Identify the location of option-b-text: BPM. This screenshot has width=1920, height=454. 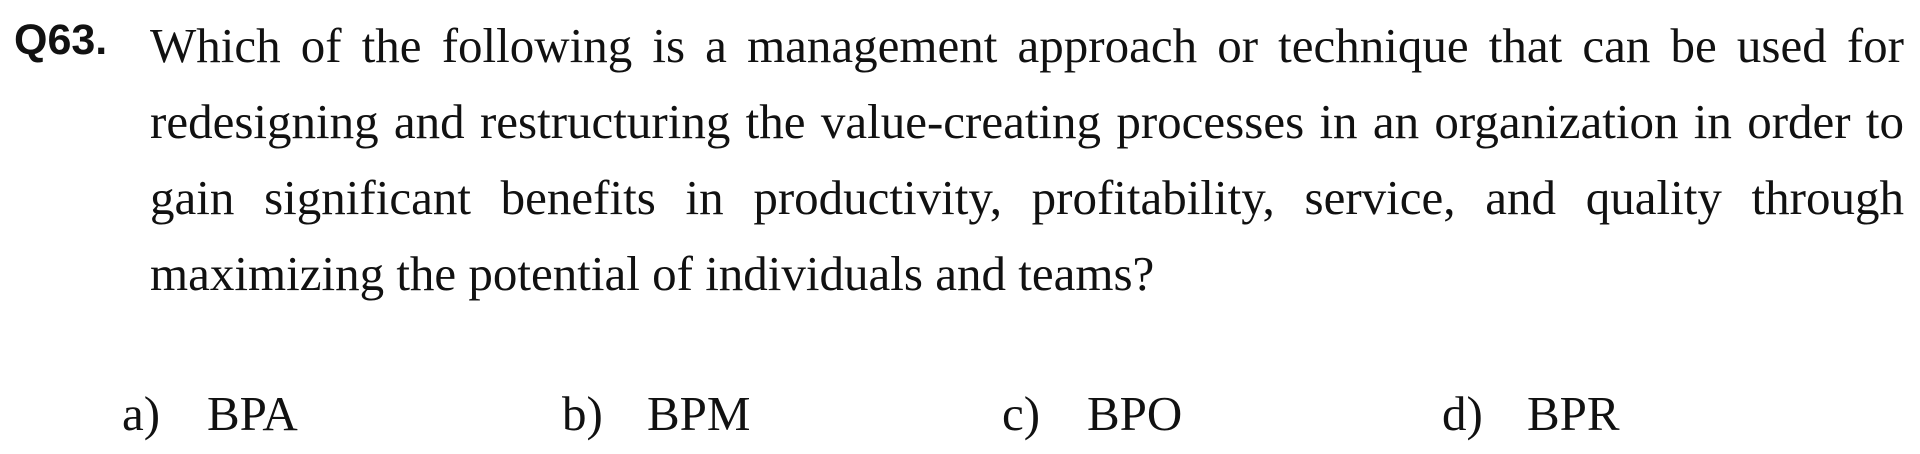
(699, 413).